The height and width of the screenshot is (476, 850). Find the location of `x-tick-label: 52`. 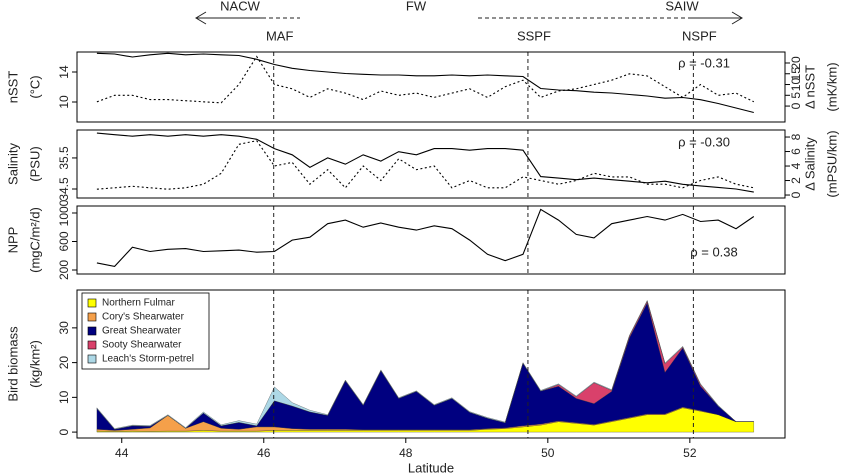

x-tick-label: 52 is located at coordinates (690, 453).